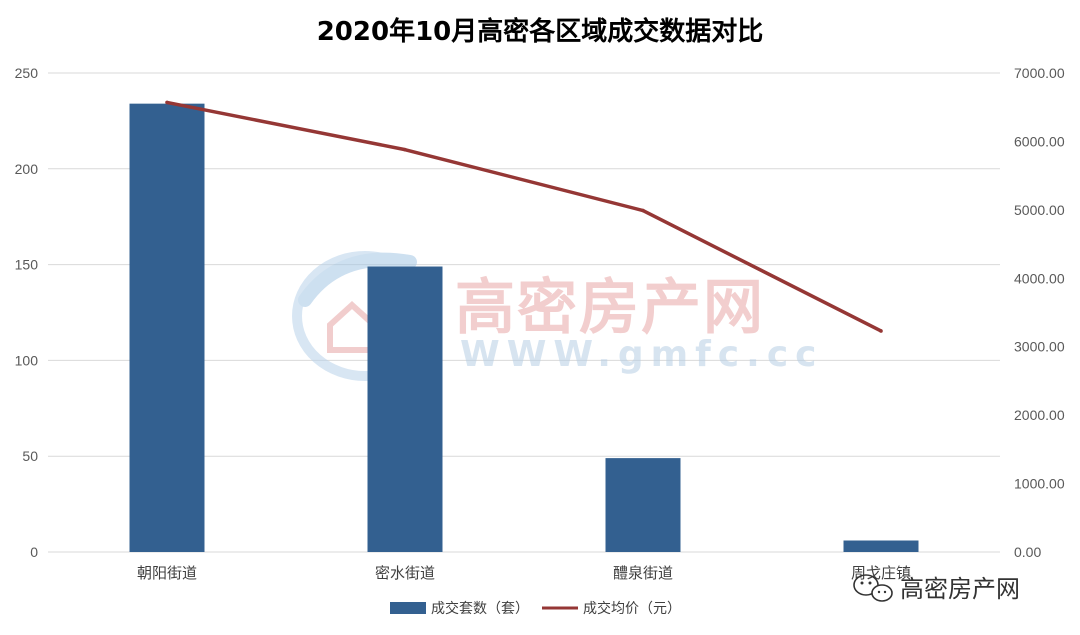 This screenshot has width=1080, height=635. What do you see at coordinates (873, 588) in the screenshot?
I see `wechat-icon` at bounding box center [873, 588].